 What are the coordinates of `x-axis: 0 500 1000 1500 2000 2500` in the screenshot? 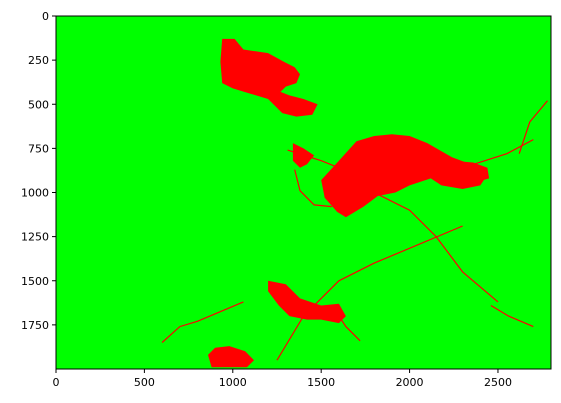 It's located at (282, 379).